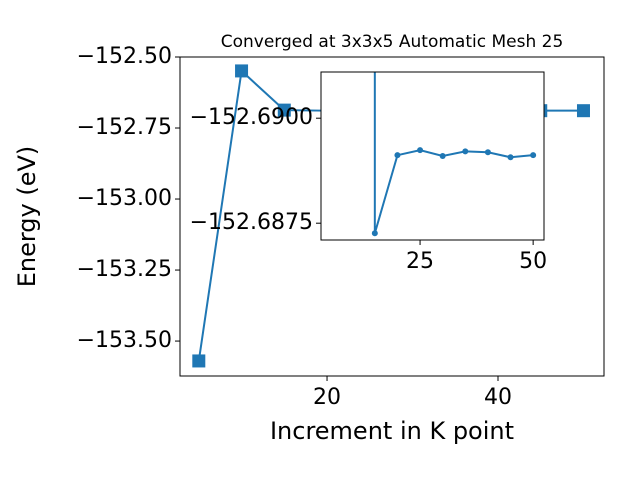  What do you see at coordinates (533, 261) in the screenshot?
I see `x-tick-label: 50` at bounding box center [533, 261].